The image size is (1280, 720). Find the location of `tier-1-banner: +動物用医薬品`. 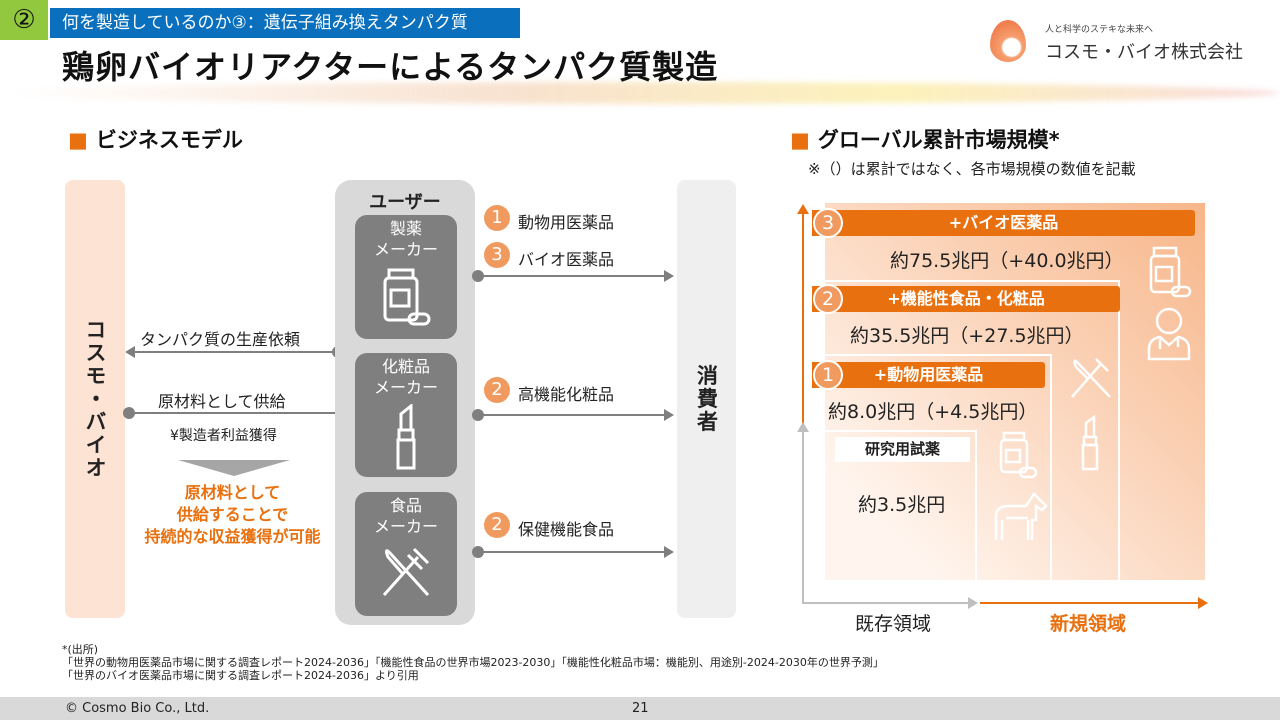

tier-1-banner: +動物用医薬品 is located at coordinates (928, 375).